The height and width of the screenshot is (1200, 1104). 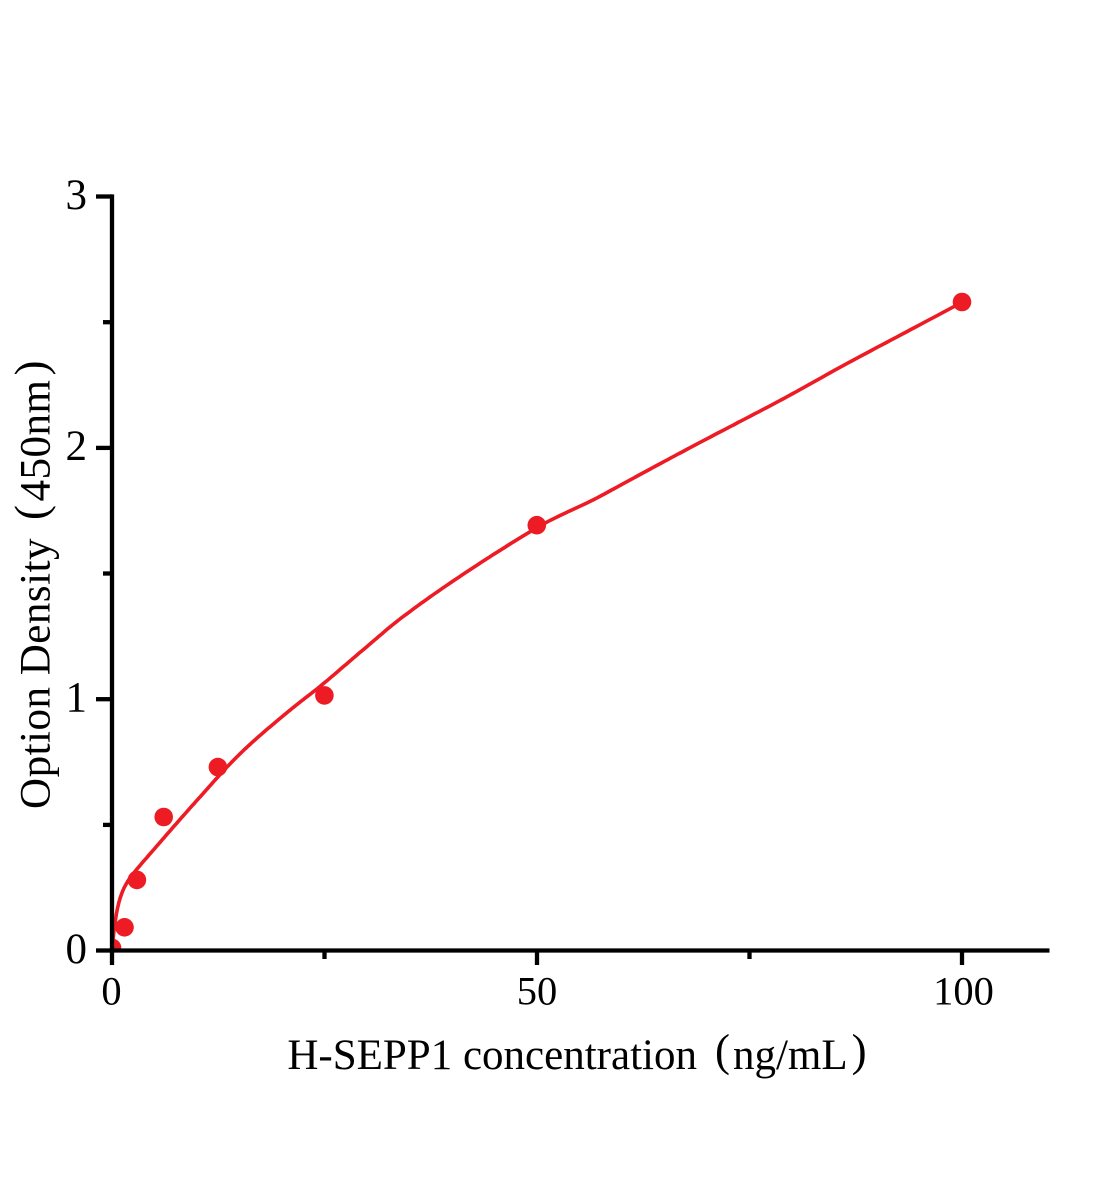 What do you see at coordinates (537, 991) in the screenshot?
I see `svg-text: 50` at bounding box center [537, 991].